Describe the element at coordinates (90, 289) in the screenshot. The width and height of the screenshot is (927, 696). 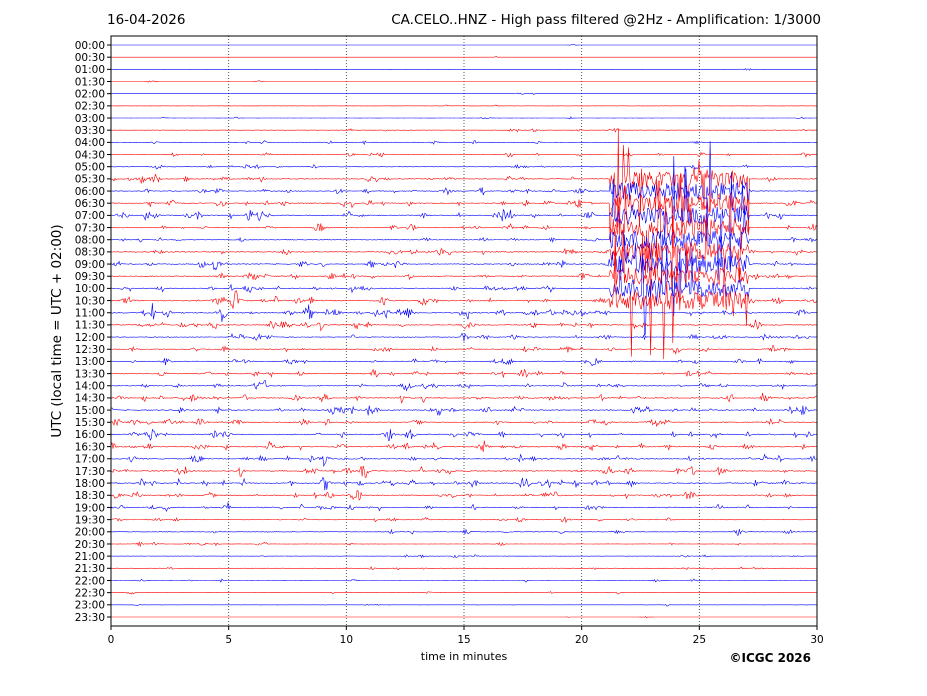
I see `y-tick-label: 10:00` at that location.